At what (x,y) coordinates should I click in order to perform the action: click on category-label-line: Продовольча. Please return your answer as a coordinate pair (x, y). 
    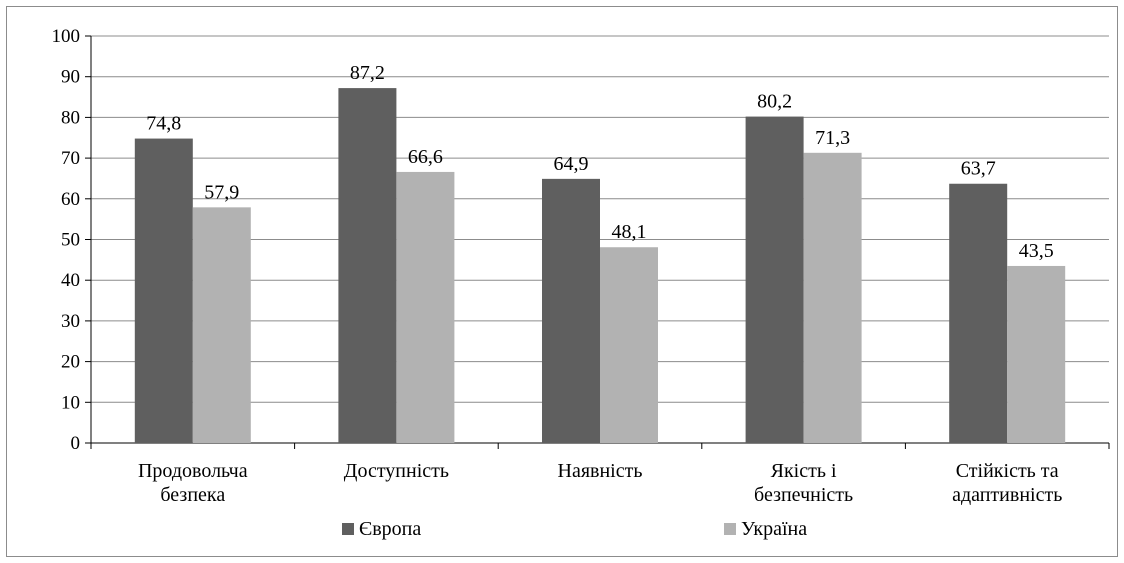
    Looking at the image, I should click on (193, 471).